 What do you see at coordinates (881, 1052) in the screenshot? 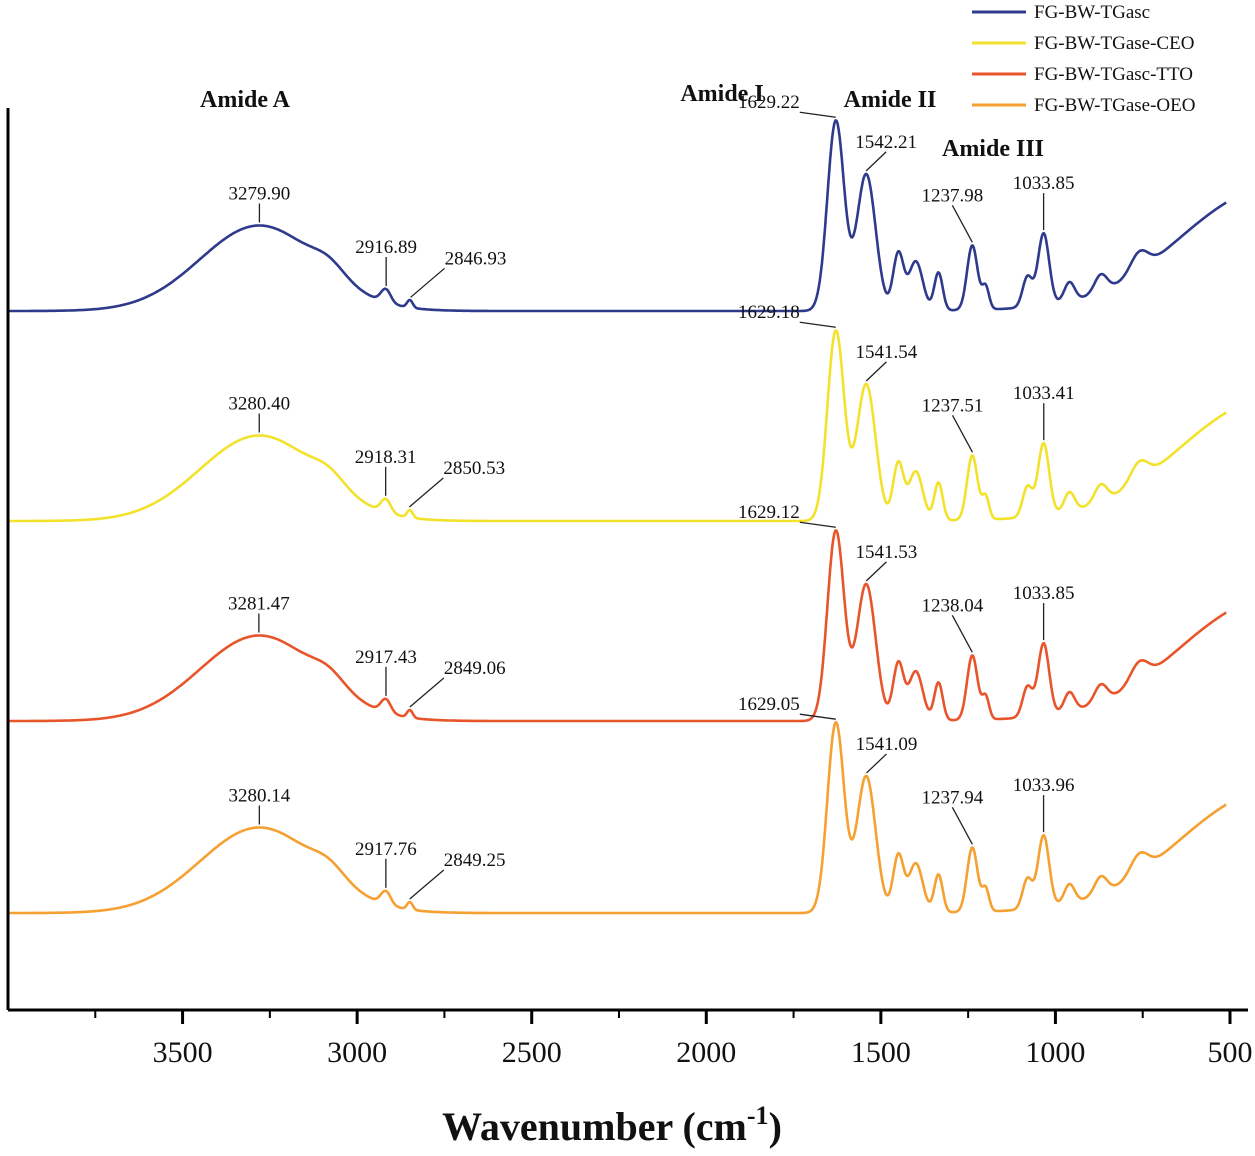
I see `x-tick-label: 1500` at bounding box center [881, 1052].